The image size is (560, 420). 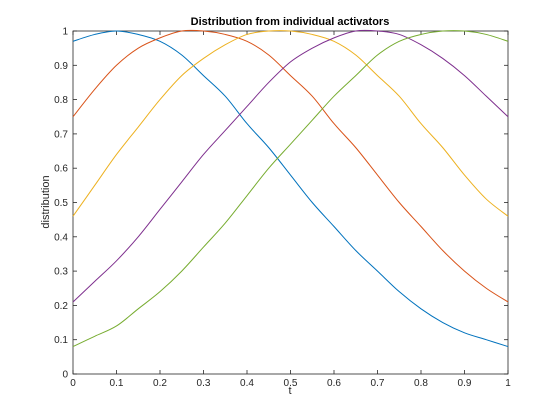 I want to click on x-tick-label: 1, so click(x=508, y=383).